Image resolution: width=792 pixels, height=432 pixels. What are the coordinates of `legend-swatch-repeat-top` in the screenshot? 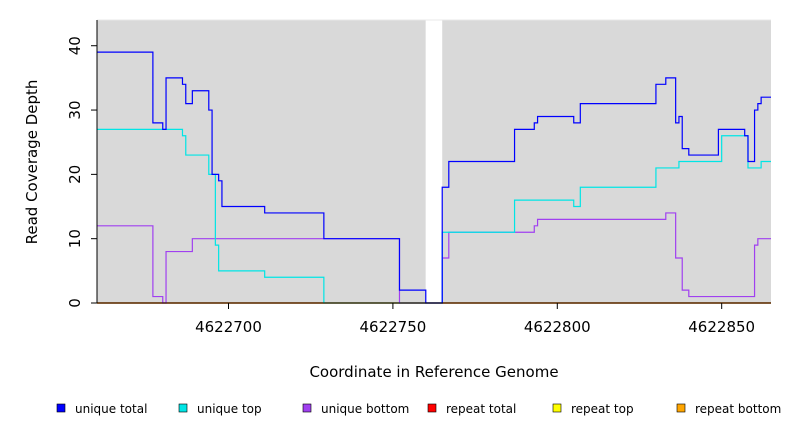 It's located at (557, 408).